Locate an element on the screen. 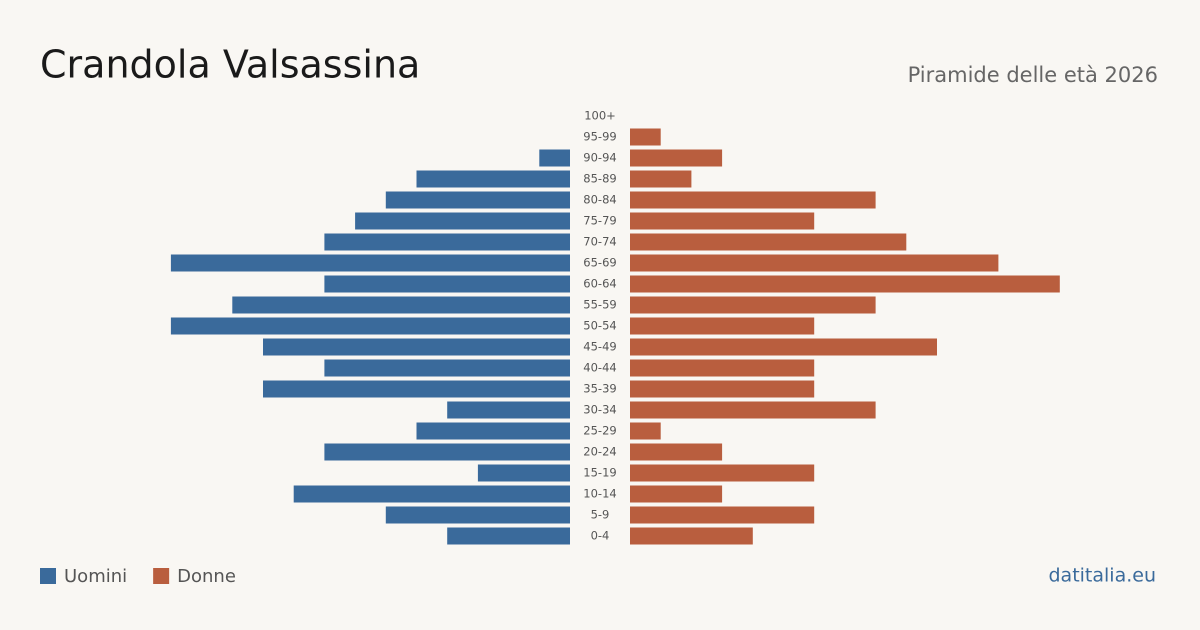  age-label: 90-94 is located at coordinates (599, 158).